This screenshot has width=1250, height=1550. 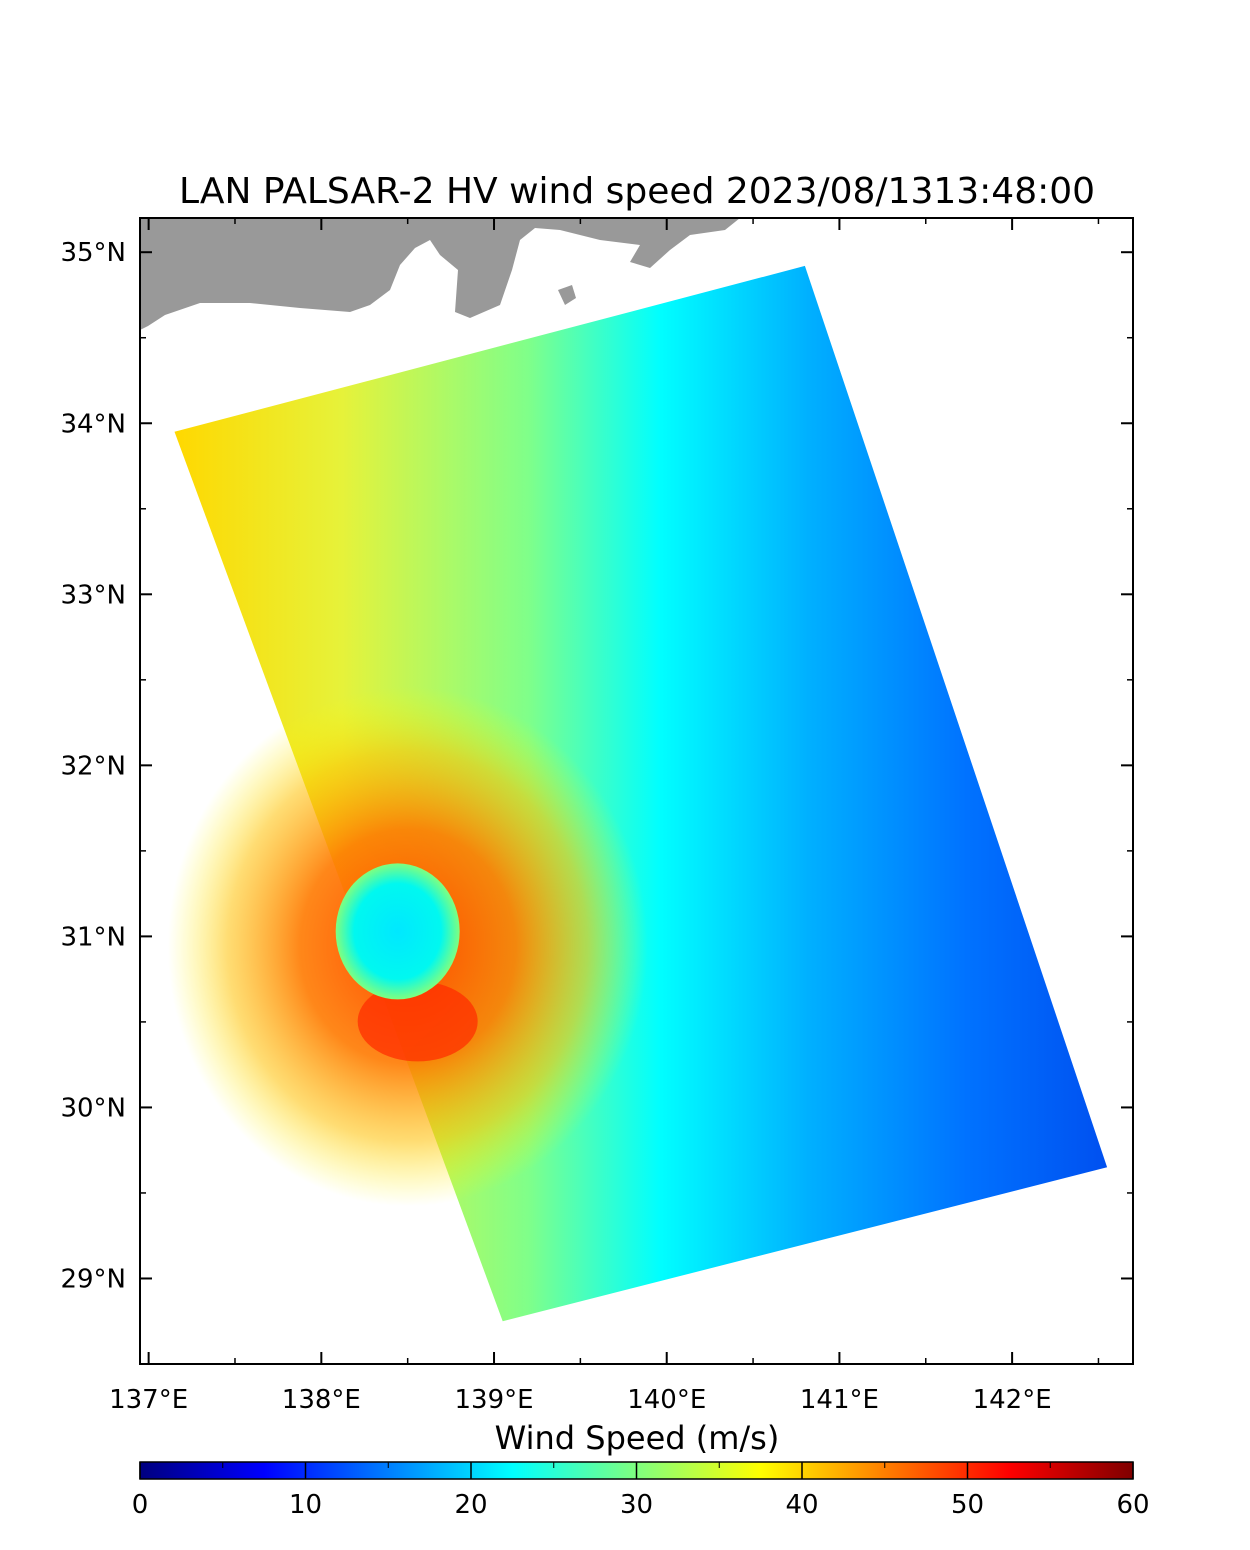 What do you see at coordinates (93, 595) in the screenshot?
I see `lat-tick-label: 33°N` at bounding box center [93, 595].